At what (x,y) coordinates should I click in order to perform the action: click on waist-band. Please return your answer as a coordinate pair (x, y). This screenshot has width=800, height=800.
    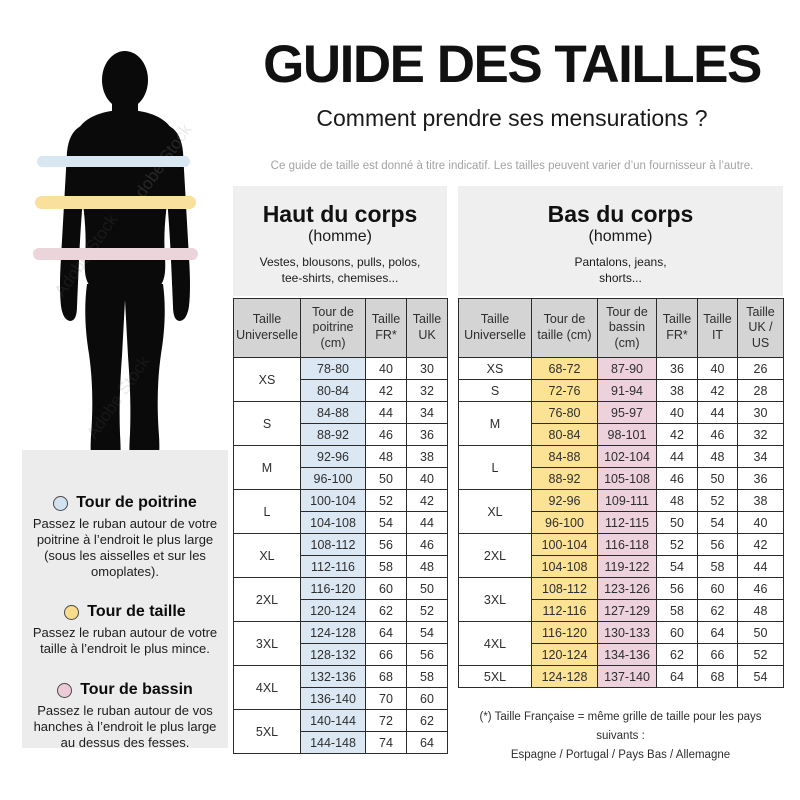
    Looking at the image, I should click on (115, 202).